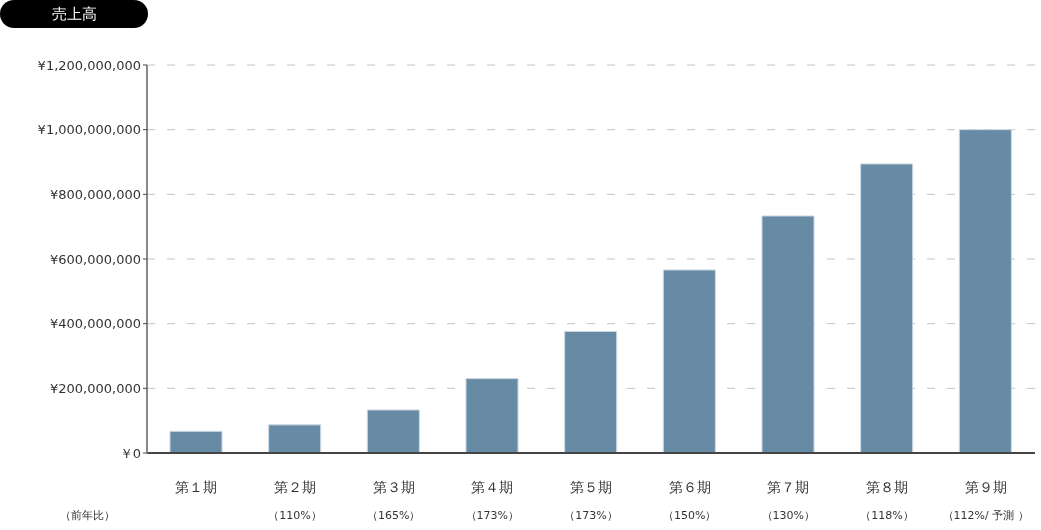  What do you see at coordinates (95, 388) in the screenshot?
I see `y-tick-label: ¥200,000,000` at bounding box center [95, 388].